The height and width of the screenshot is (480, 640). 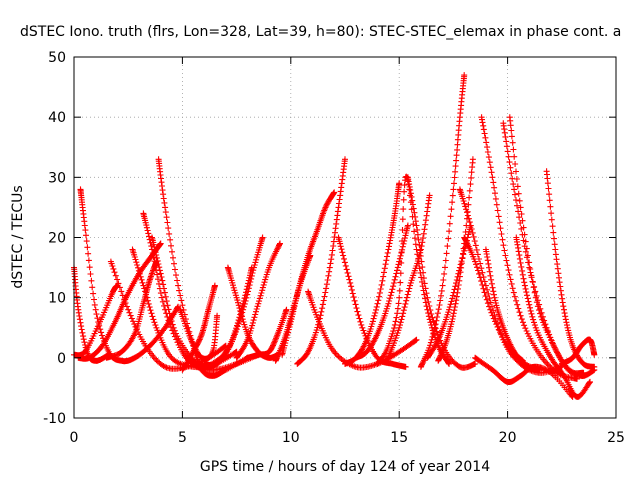 I want to click on y-tick-label: 40, so click(x=57, y=118).